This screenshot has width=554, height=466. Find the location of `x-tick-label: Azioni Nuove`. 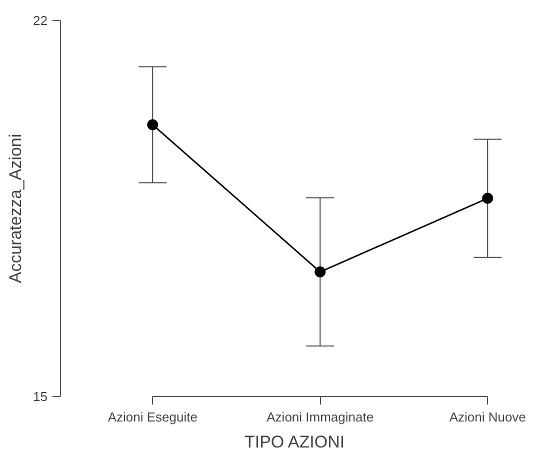

x-tick-label: Azioni Nuove is located at coordinates (487, 417).